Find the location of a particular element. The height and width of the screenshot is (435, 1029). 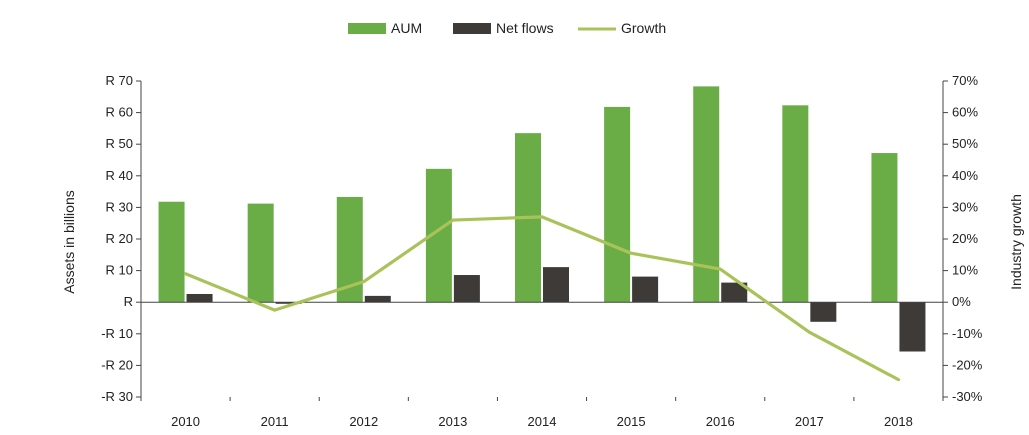

y-axis-tick-label: -R 10 is located at coordinates (117, 333).